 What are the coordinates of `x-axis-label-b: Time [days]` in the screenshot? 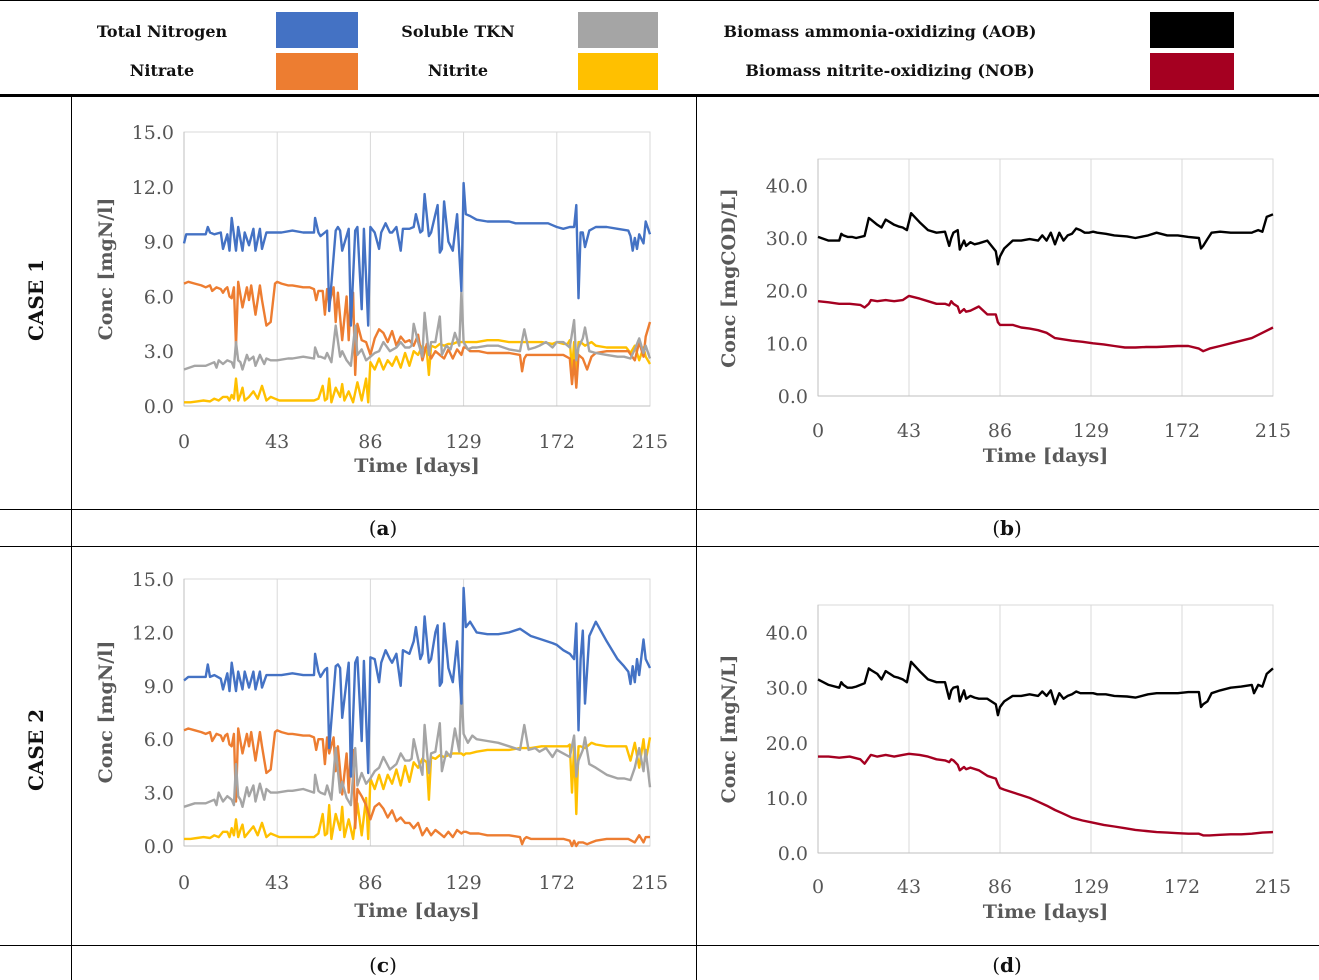 It's located at (1045, 456).